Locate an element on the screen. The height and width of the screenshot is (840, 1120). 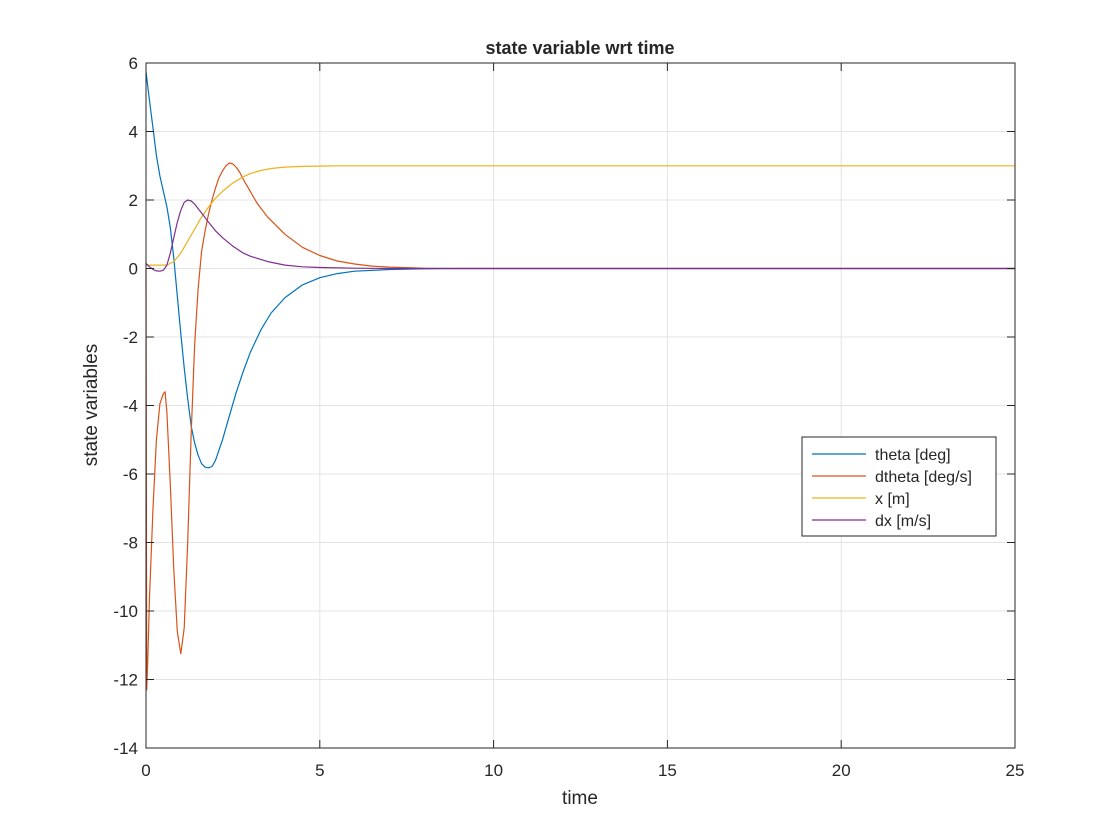
legend-label: dtheta [deg/s] is located at coordinates (923, 477).